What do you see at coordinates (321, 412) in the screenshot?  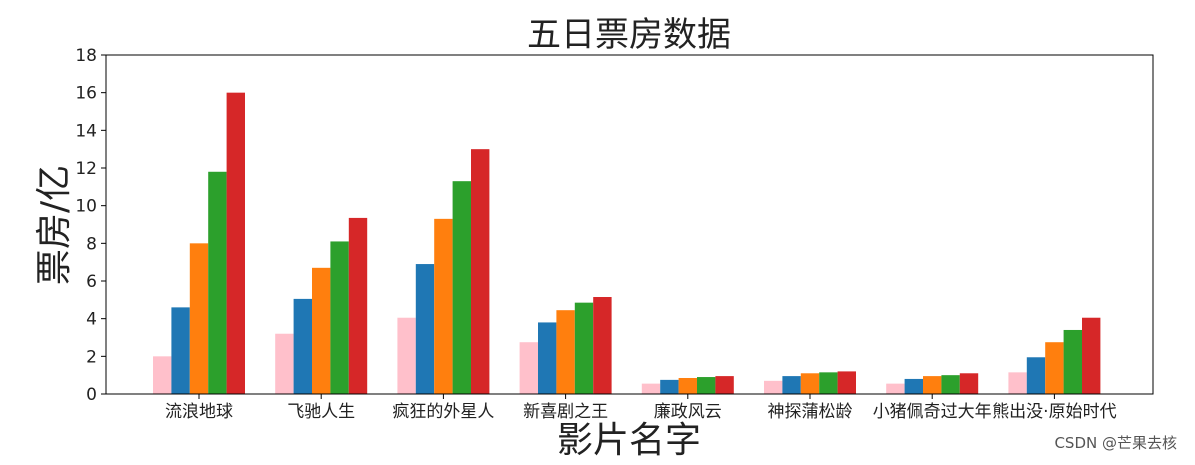 I see `x-tick-label: 飞驰人生` at bounding box center [321, 412].